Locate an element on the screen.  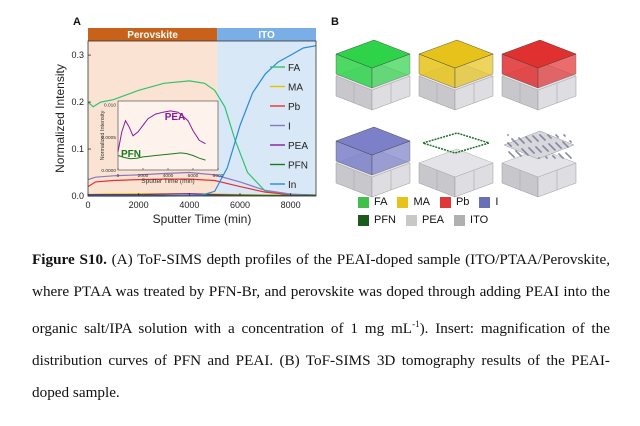
inset-x-tick-label: 4000 is located at coordinates (168, 176).